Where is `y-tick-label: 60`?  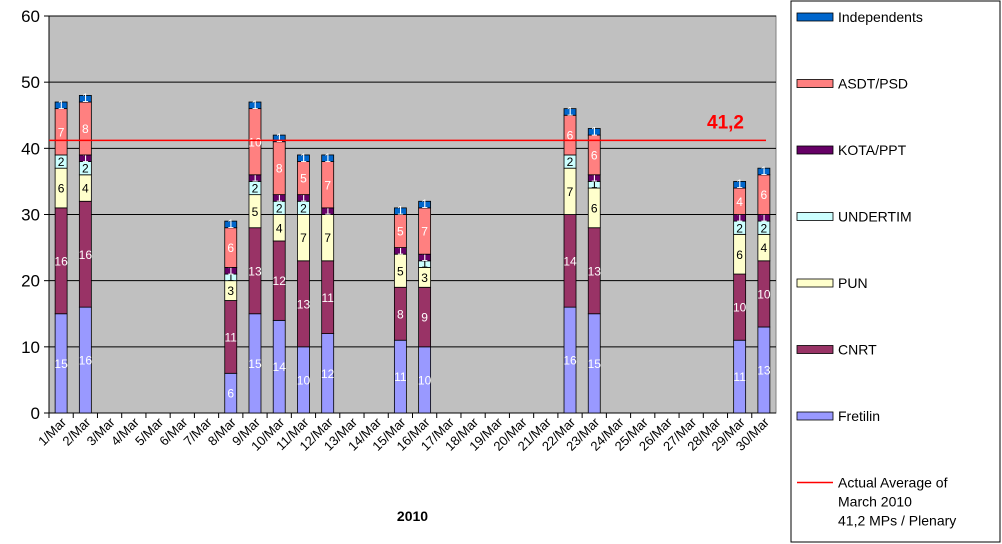
y-tick-label: 60 is located at coordinates (30, 16).